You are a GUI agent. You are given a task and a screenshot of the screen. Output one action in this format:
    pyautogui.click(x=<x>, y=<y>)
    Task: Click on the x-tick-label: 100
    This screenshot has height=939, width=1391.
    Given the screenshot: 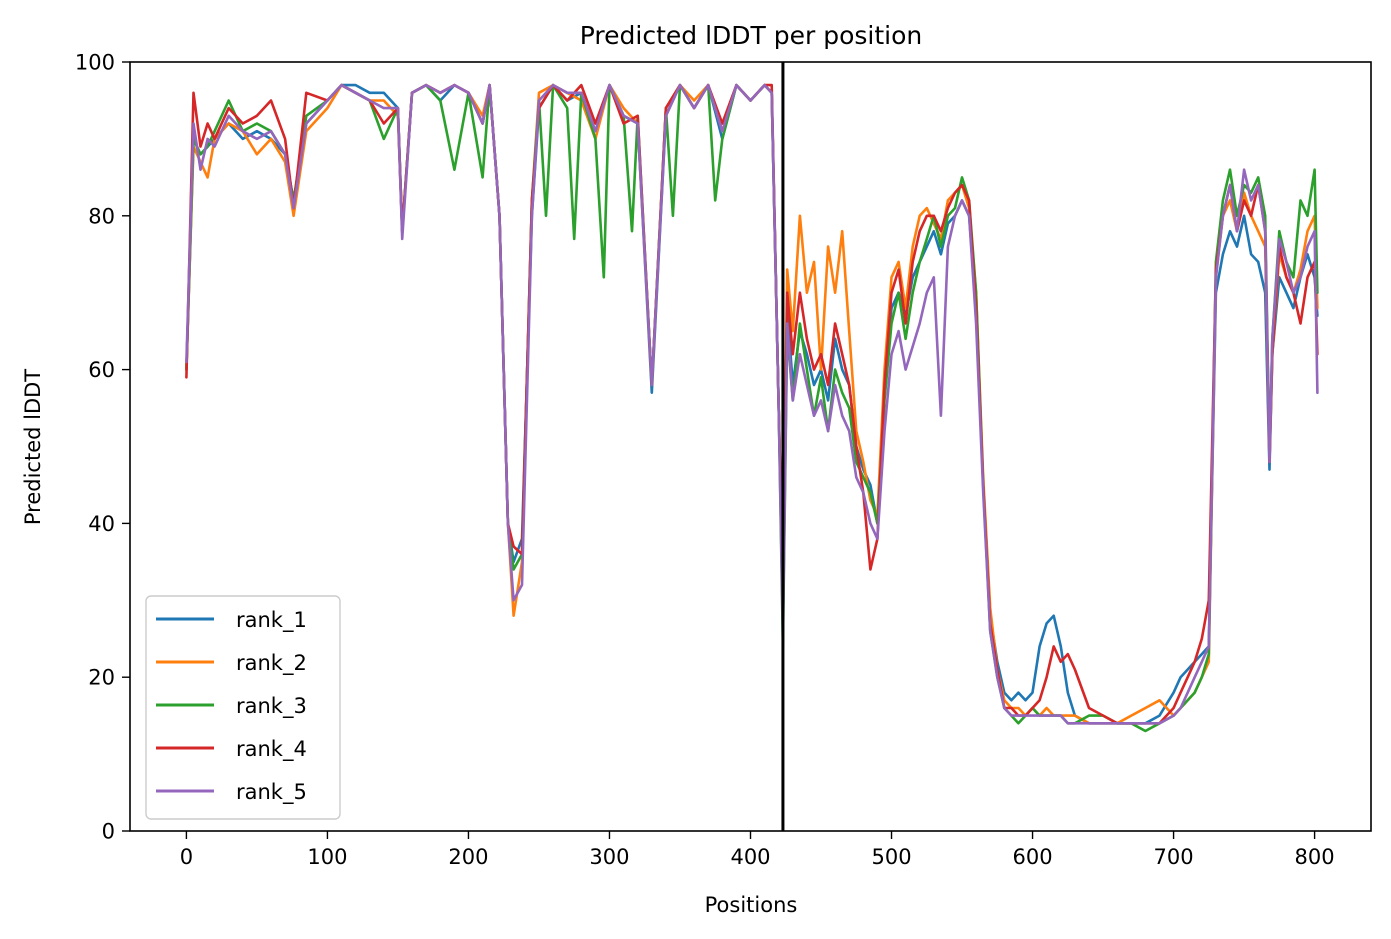 What is the action you would take?
    pyautogui.click(x=327, y=857)
    